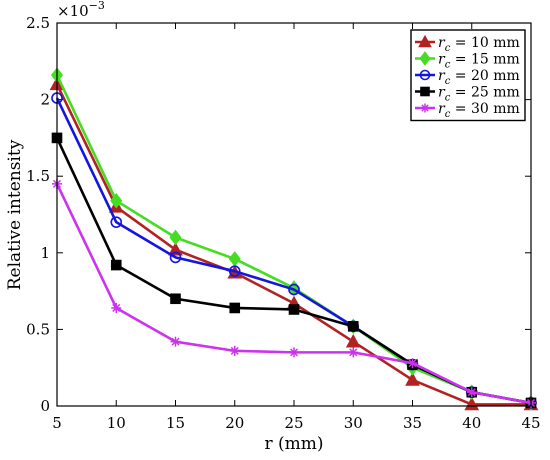 The image size is (550, 460). Describe the element at coordinates (293, 423) in the screenshot. I see `x-tick-label: 25` at that location.